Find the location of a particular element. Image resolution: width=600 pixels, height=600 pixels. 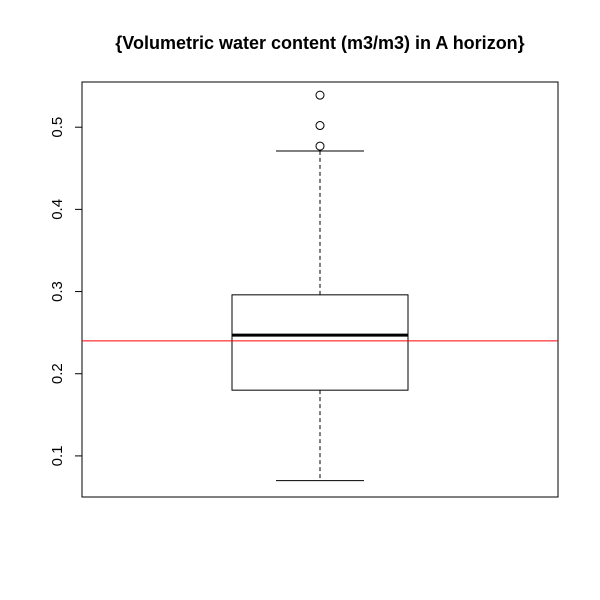

iqr-box is located at coordinates (320, 342).